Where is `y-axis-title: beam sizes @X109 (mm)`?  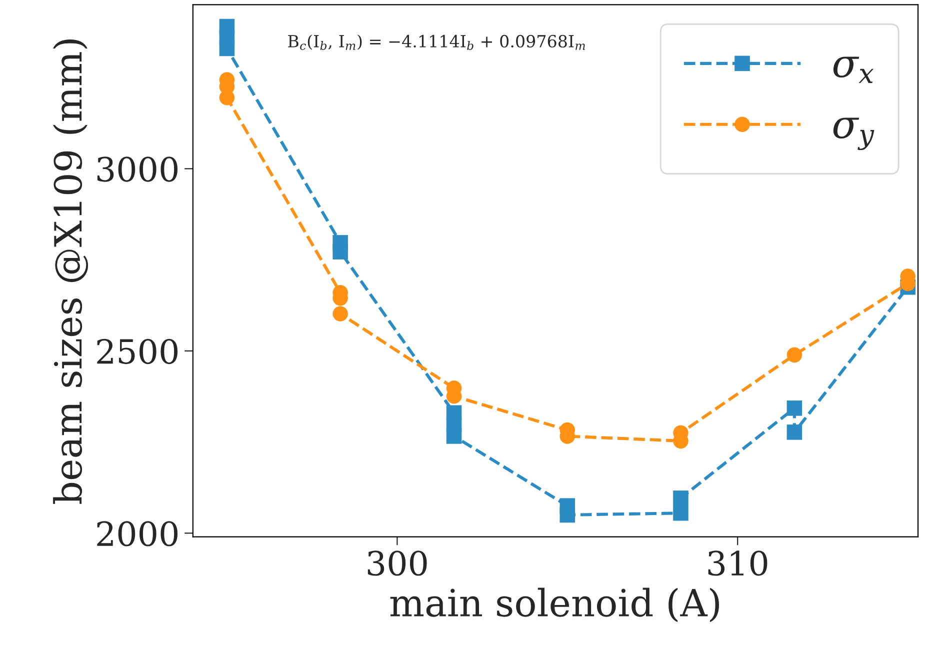 y-axis-title: beam sizes @X109 (mm) is located at coordinates (70, 271).